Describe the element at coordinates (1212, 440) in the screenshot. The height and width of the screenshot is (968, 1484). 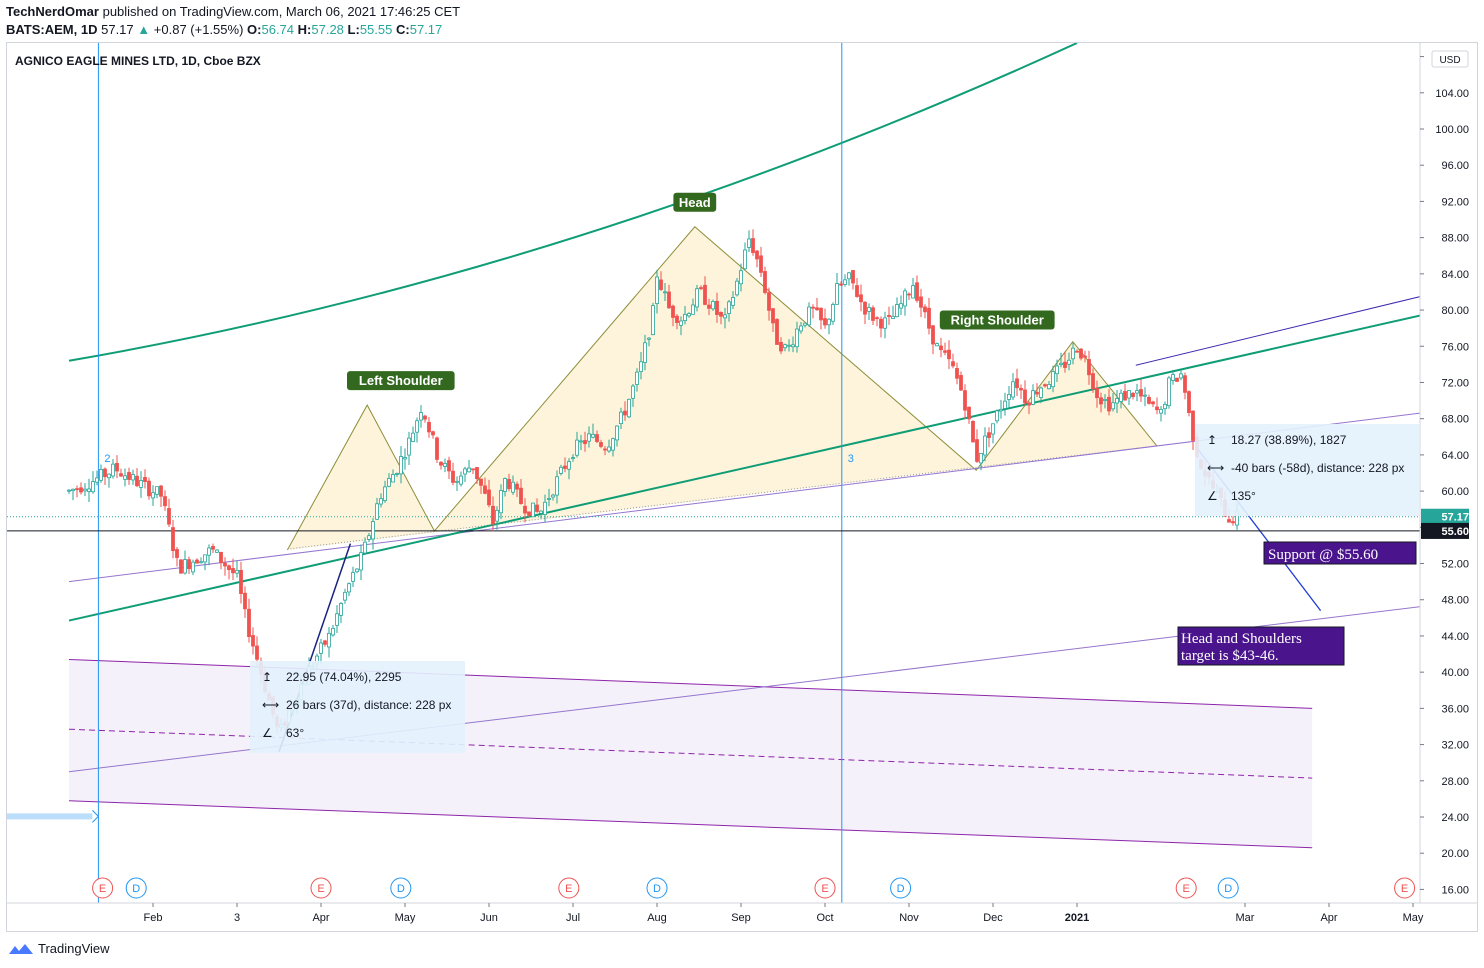
I see `arrow-vertical-icon: ↥` at that location.